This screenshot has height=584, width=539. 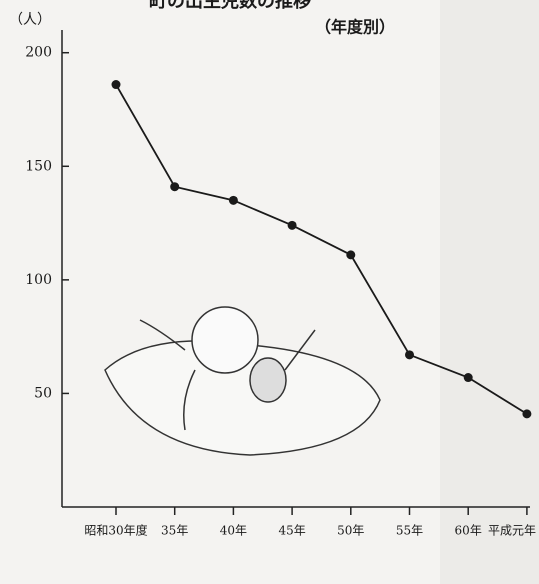 What do you see at coordinates (242, 381) in the screenshot?
I see `illustration` at bounding box center [242, 381].